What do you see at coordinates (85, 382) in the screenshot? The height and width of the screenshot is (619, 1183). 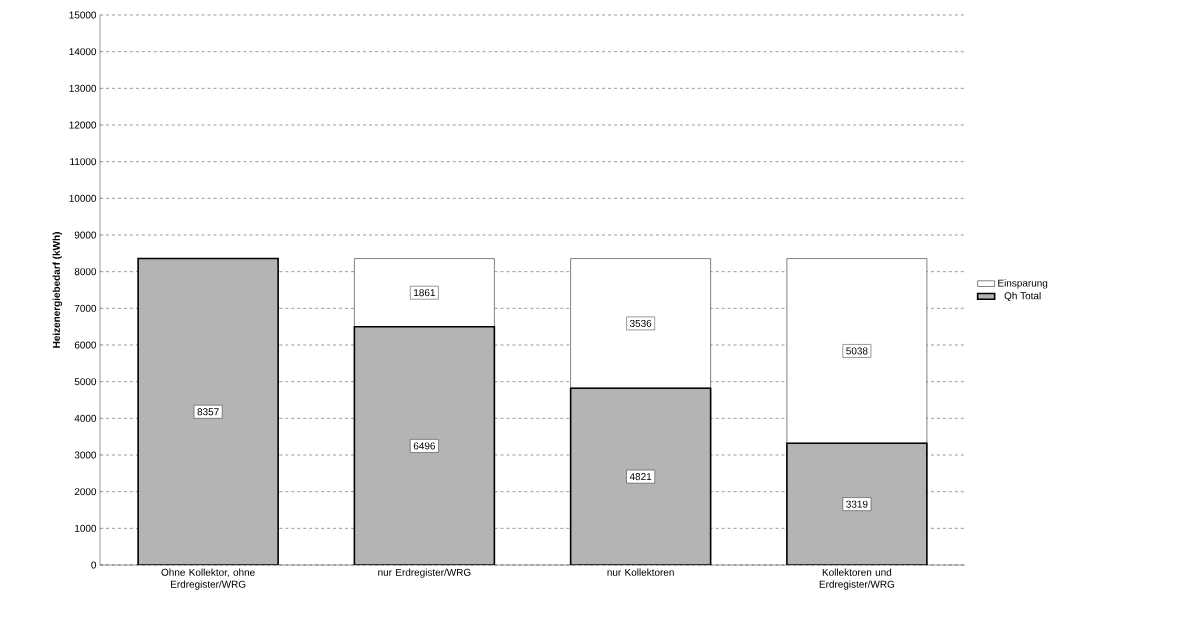 I see `y-tick-label: 5000` at bounding box center [85, 382].